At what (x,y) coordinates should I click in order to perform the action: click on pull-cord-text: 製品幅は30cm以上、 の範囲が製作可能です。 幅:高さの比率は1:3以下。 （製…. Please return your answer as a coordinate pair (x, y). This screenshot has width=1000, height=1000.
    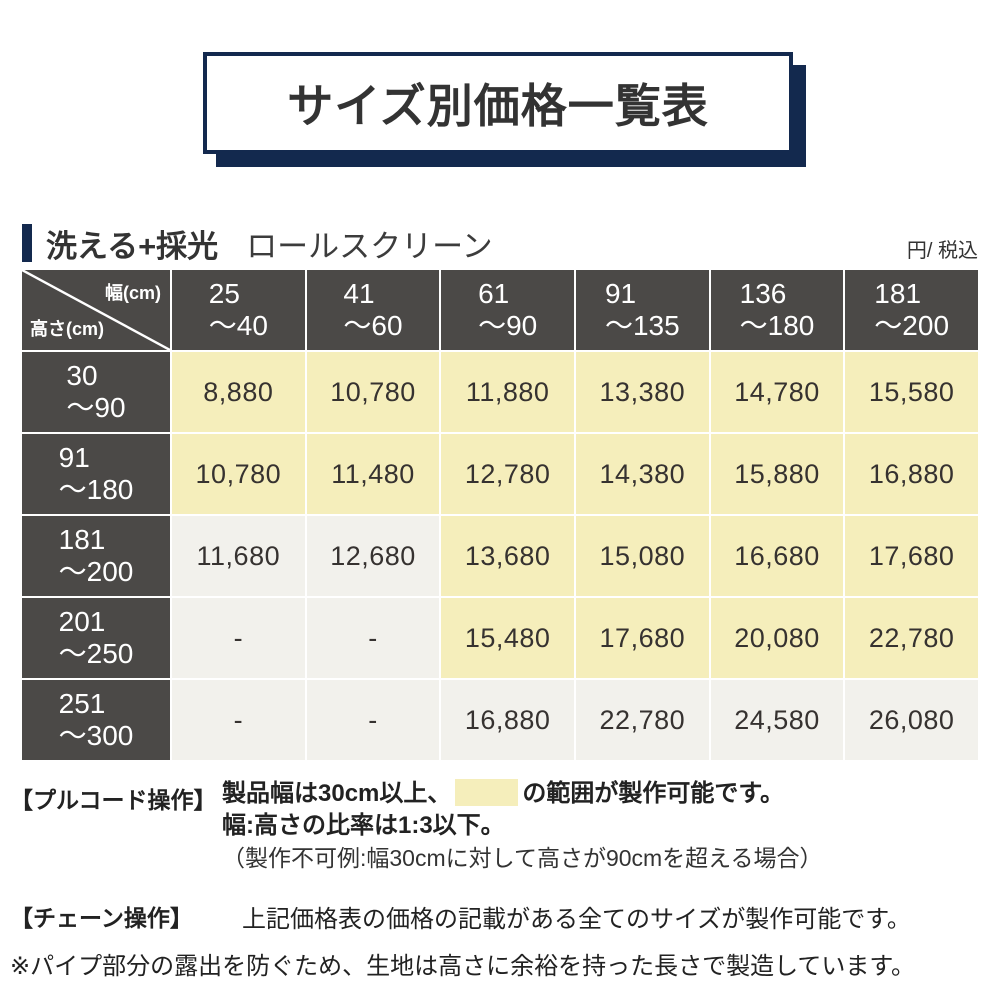
    Looking at the image, I should click on (522, 826).